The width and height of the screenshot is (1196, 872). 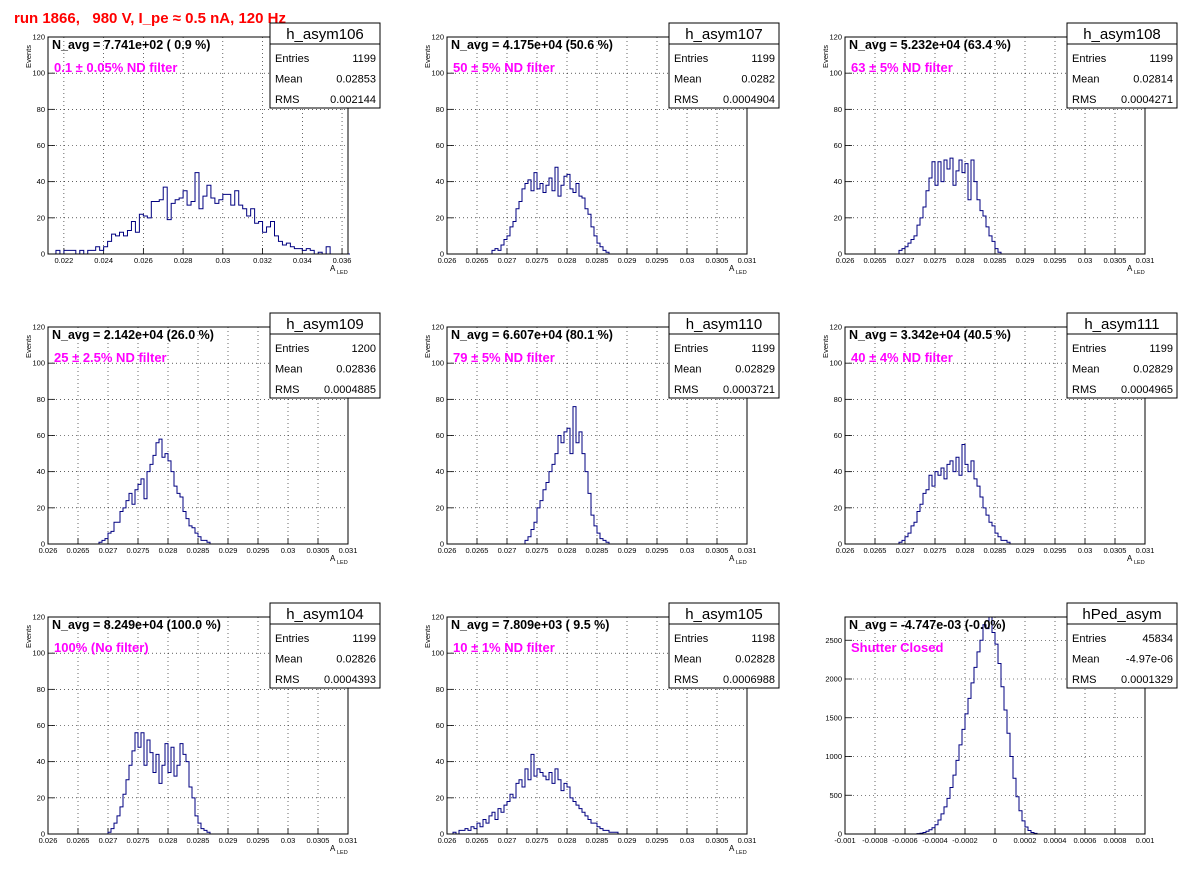 I want to click on filter-label: 0.1 ± 0.05% ND filter, so click(x=115, y=67).